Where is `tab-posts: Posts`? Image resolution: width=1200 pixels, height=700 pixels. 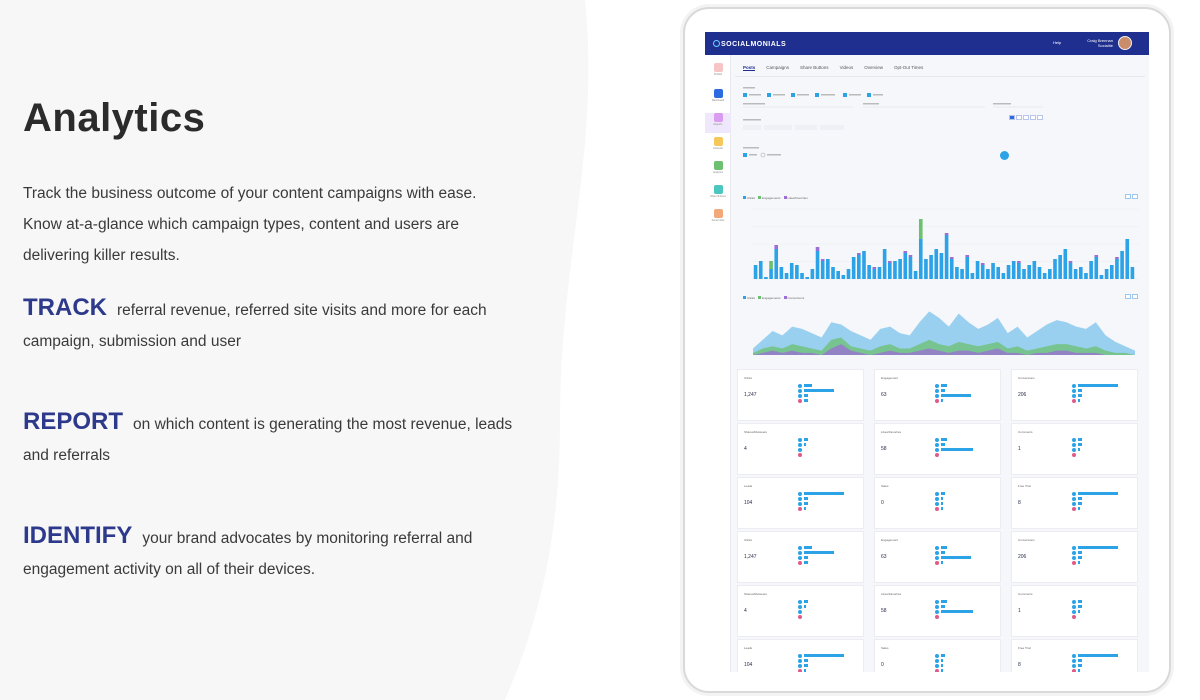
tab-posts: Posts is located at coordinates (749, 68).